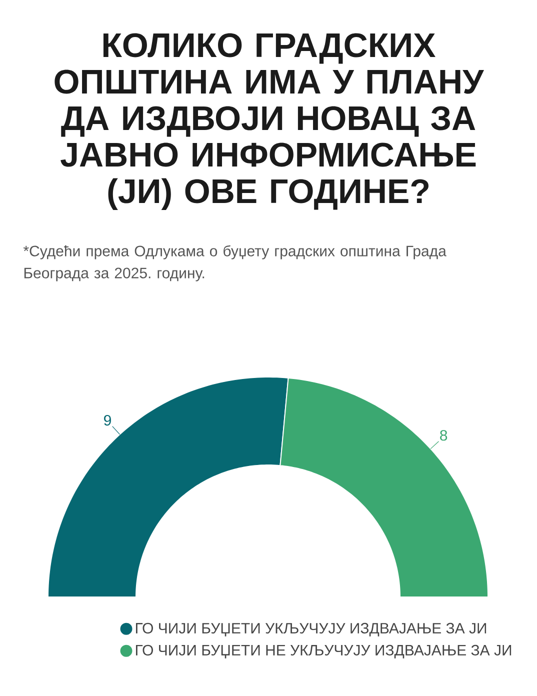 The width and height of the screenshot is (537, 696). Describe the element at coordinates (444, 435) in the screenshot. I see `data-label: 8` at that location.